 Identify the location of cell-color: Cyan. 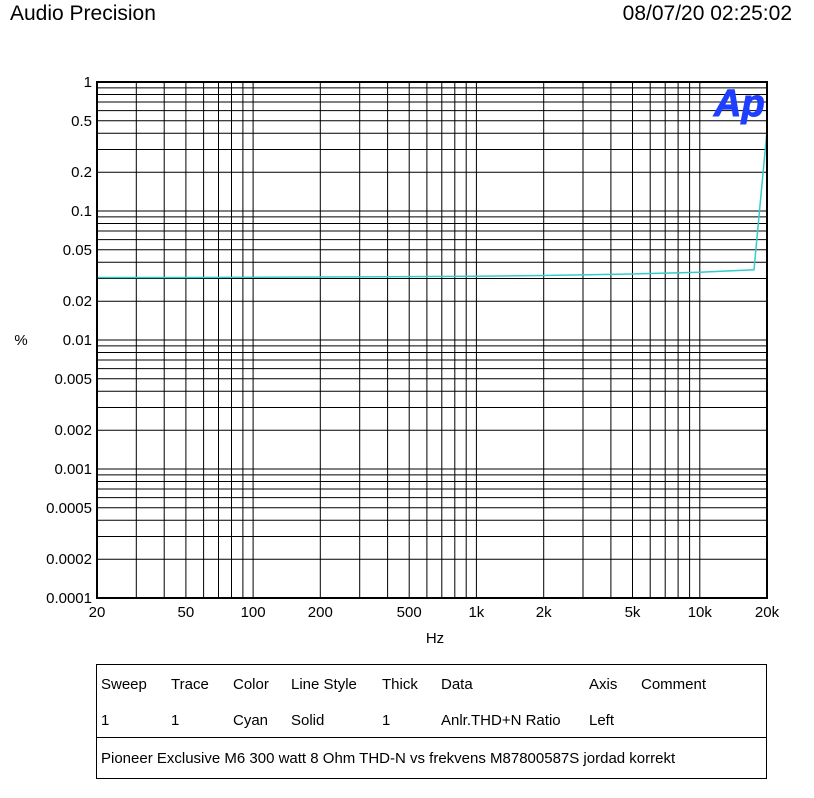
(251, 720).